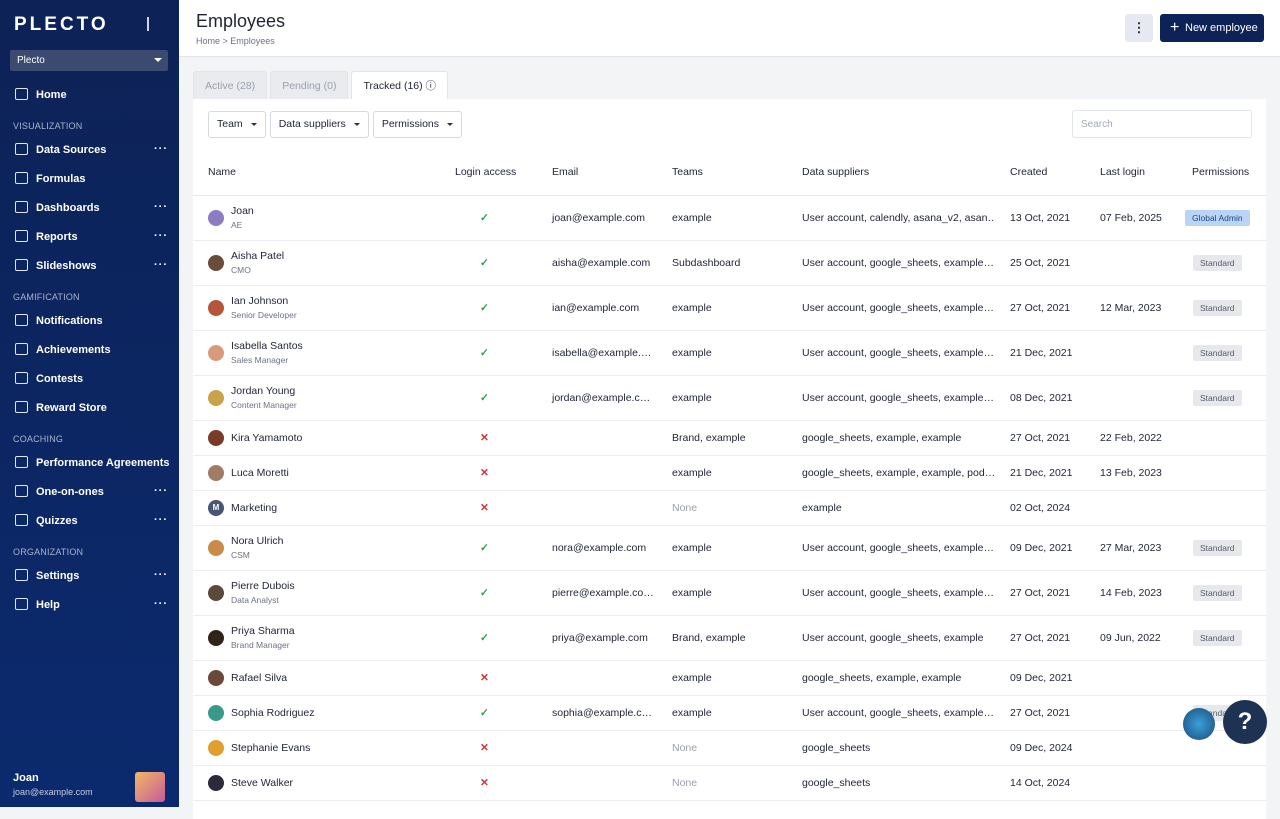  What do you see at coordinates (882, 437) in the screenshot?
I see `suppliers: google_sheets, example, example` at bounding box center [882, 437].